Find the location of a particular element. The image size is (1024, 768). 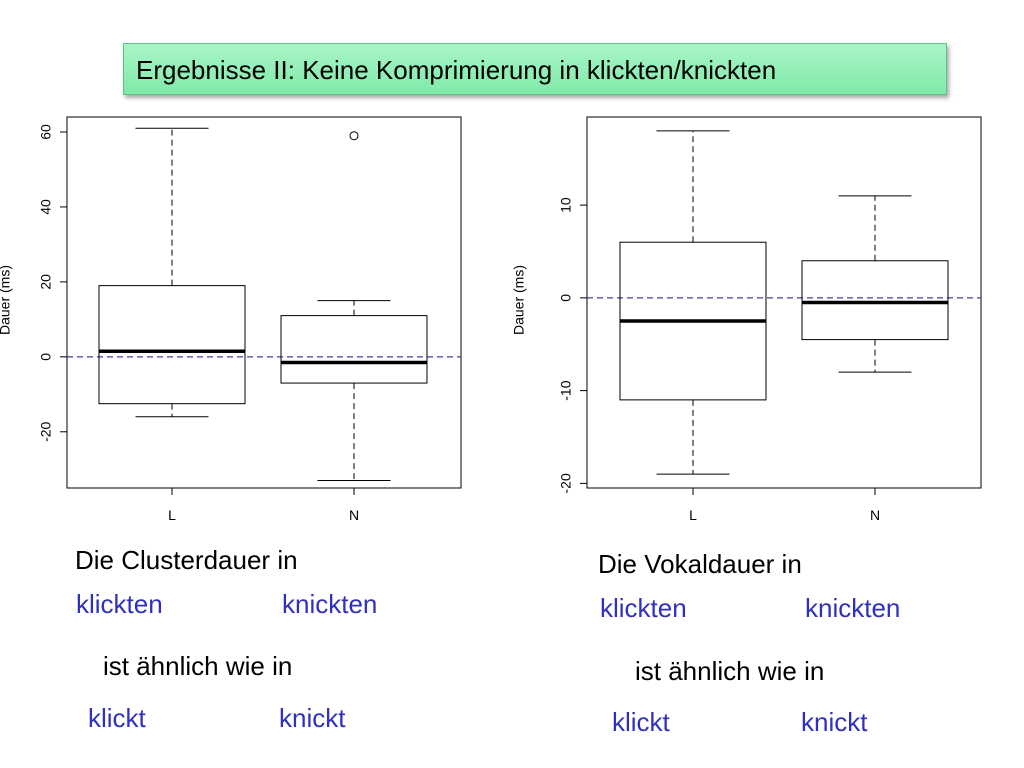

caption-left-line2: ist ähnlich wie in is located at coordinates (198, 666).